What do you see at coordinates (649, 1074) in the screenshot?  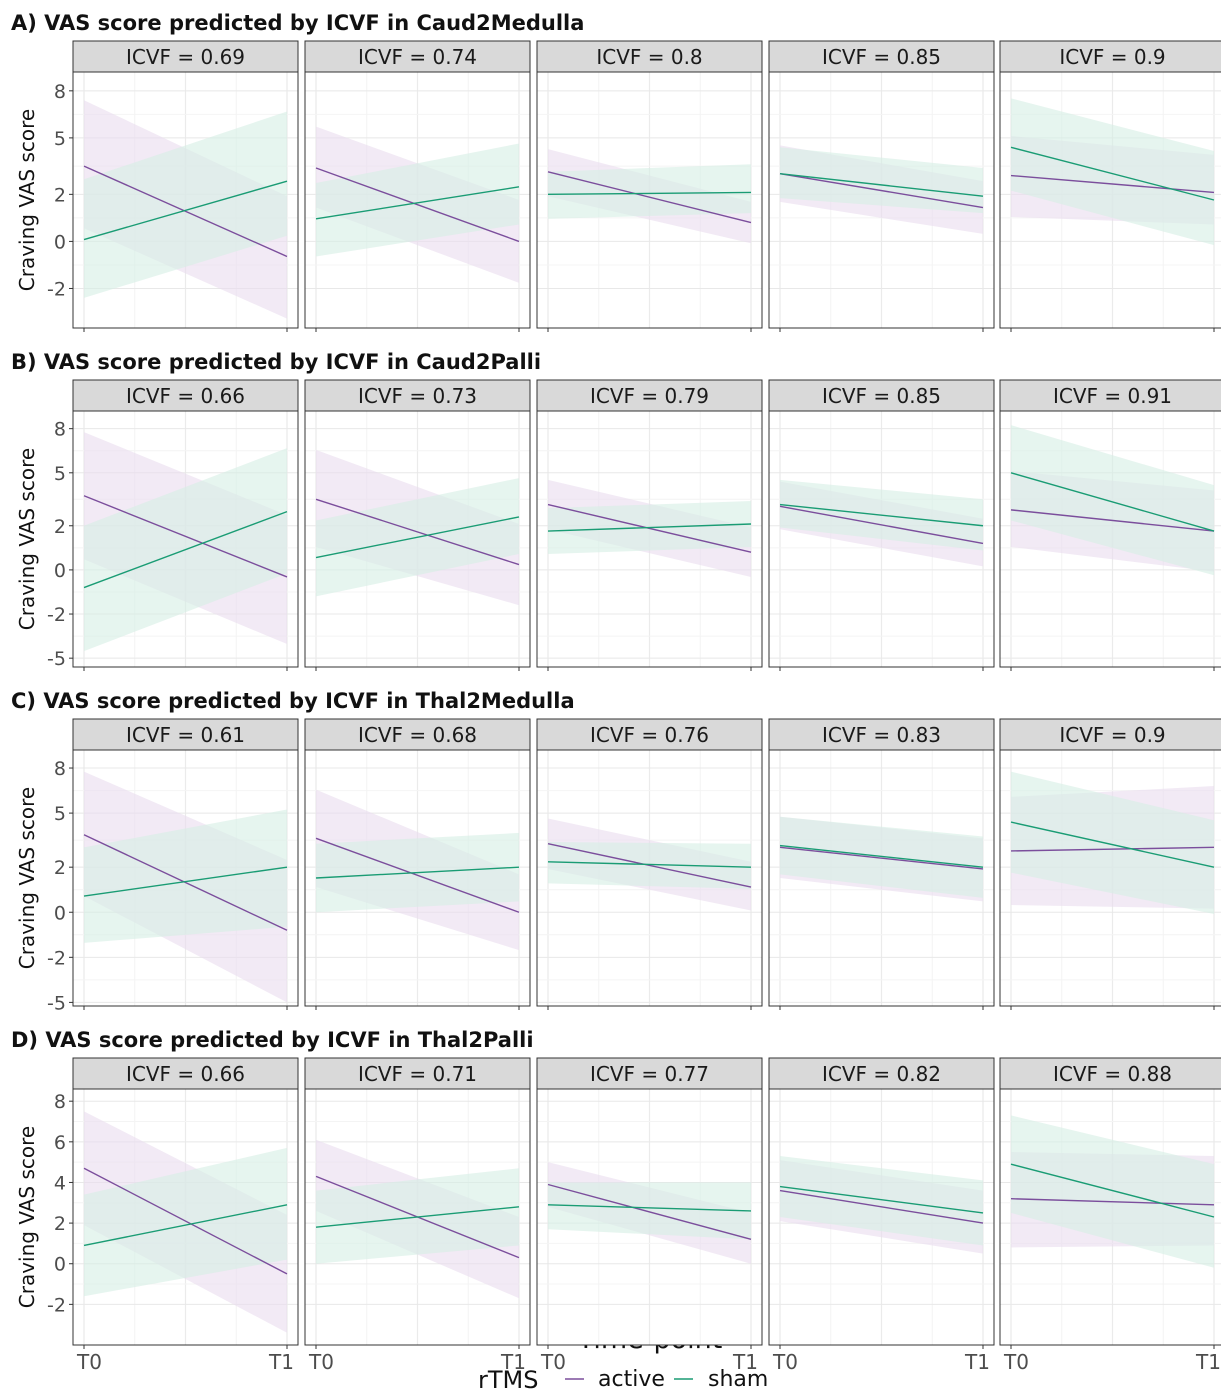 I see `facet-strip-label: ICVF = 0.77` at bounding box center [649, 1074].